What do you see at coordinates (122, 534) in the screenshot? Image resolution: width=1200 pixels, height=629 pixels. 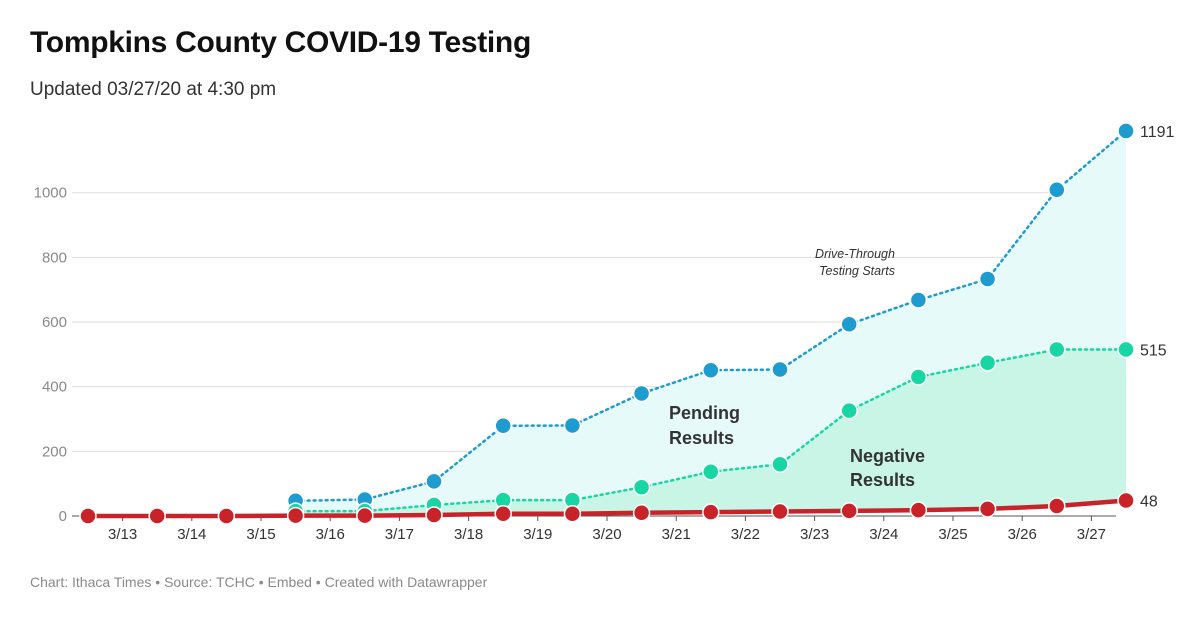 I see `x-tick-label: 3/13` at bounding box center [122, 534].